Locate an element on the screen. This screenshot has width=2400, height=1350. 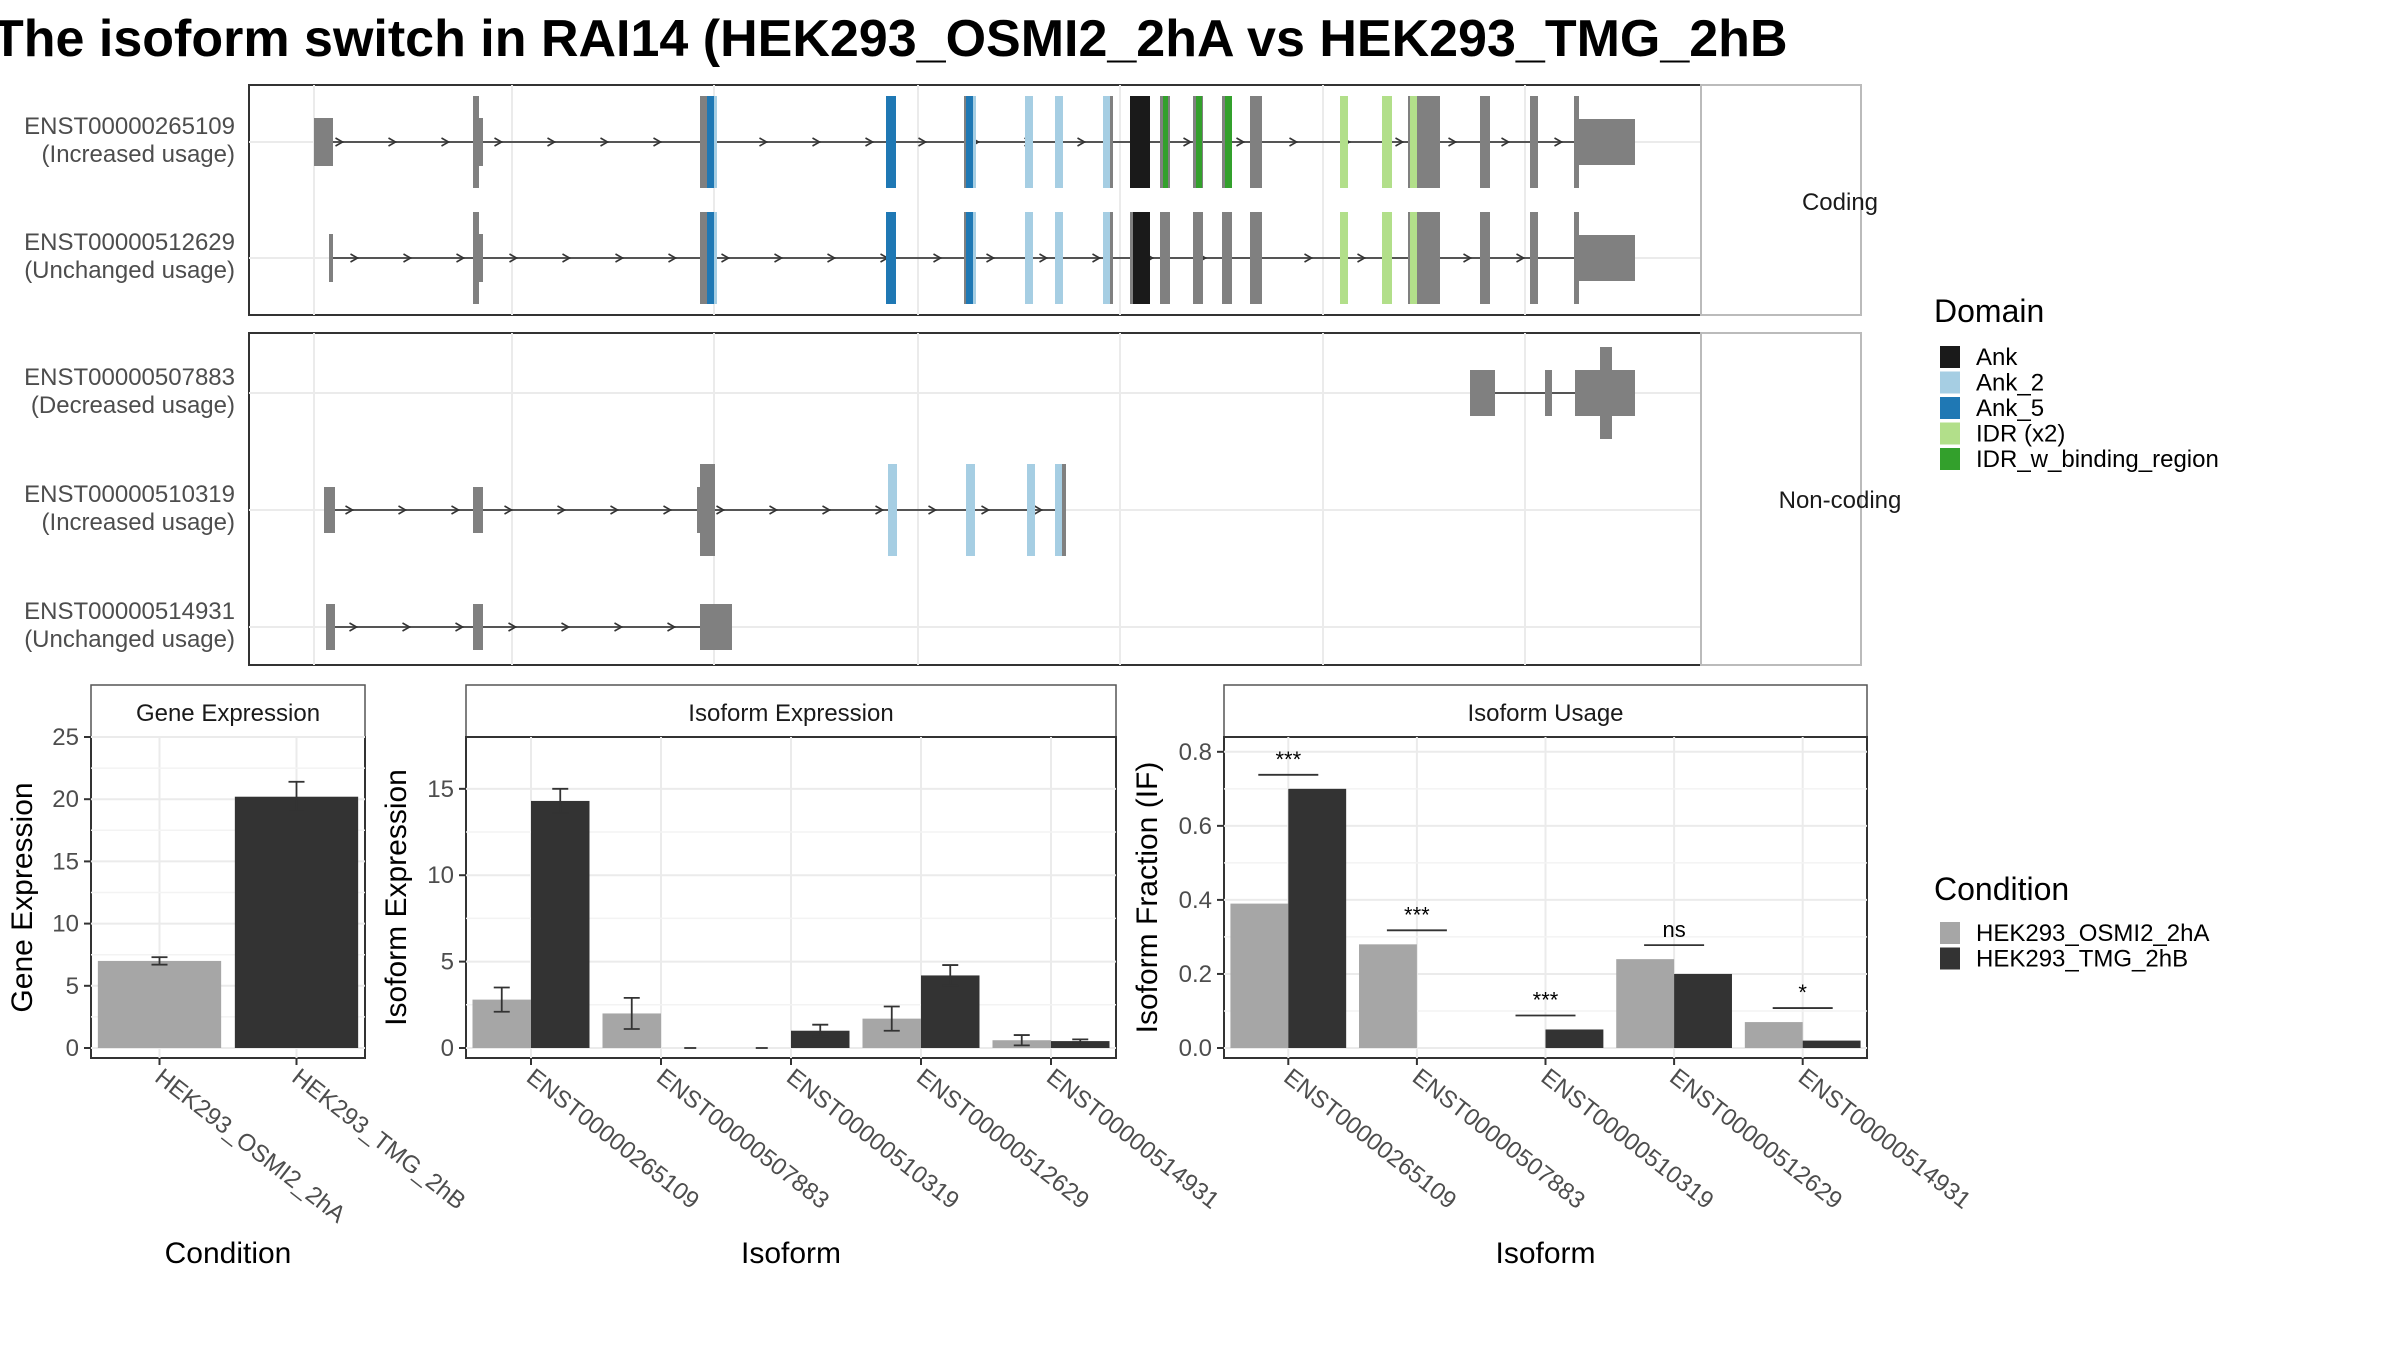
chart-title: Isoform Usage is located at coordinates (1545, 713).